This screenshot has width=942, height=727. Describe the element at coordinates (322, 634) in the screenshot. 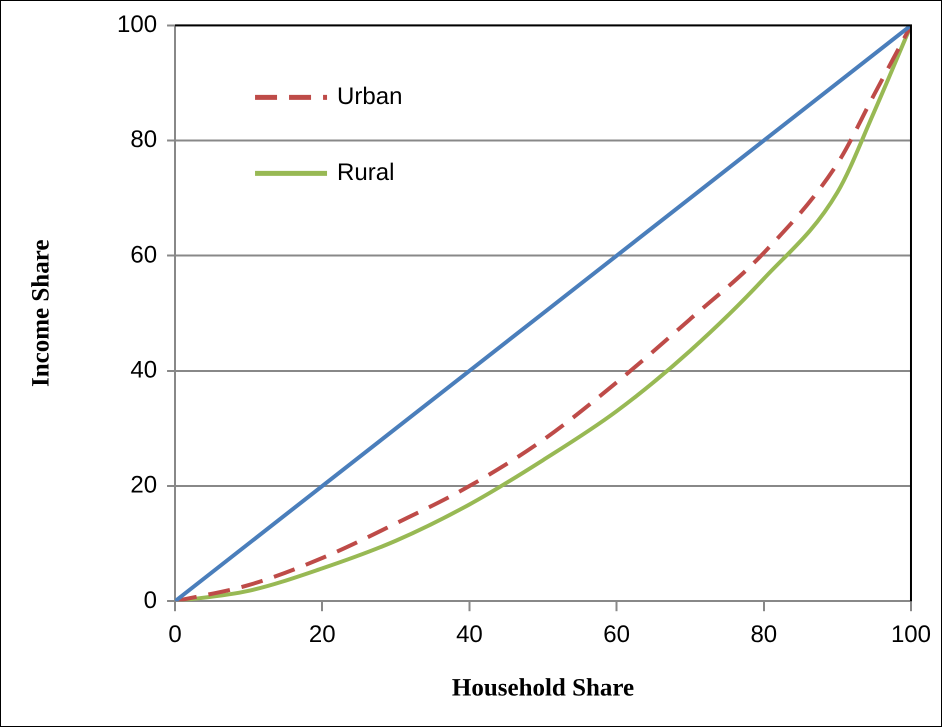

I see `x-tick-label: 20` at that location.